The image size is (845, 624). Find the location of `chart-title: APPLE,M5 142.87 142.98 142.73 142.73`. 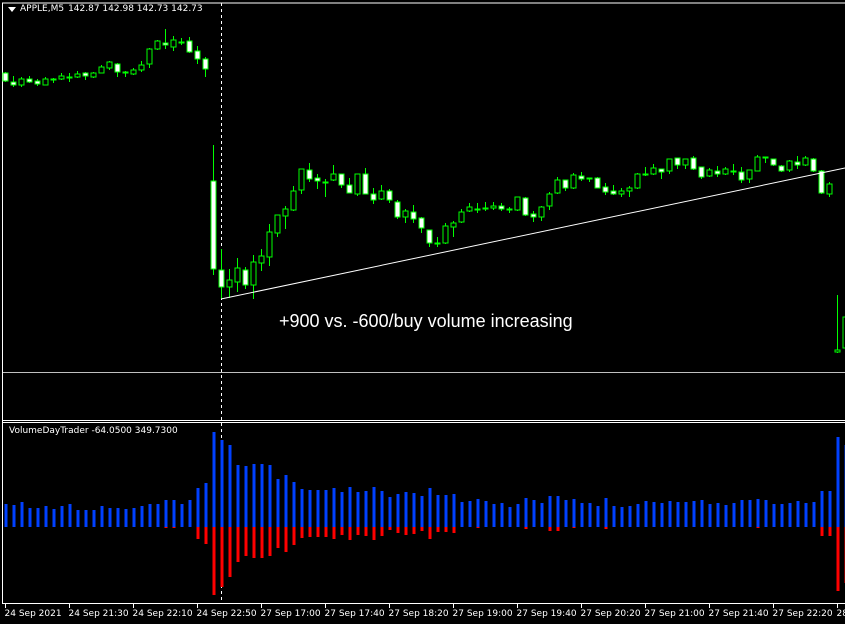

chart-title: APPLE,M5 142.87 142.98 142.73 142.73 is located at coordinates (105, 9).